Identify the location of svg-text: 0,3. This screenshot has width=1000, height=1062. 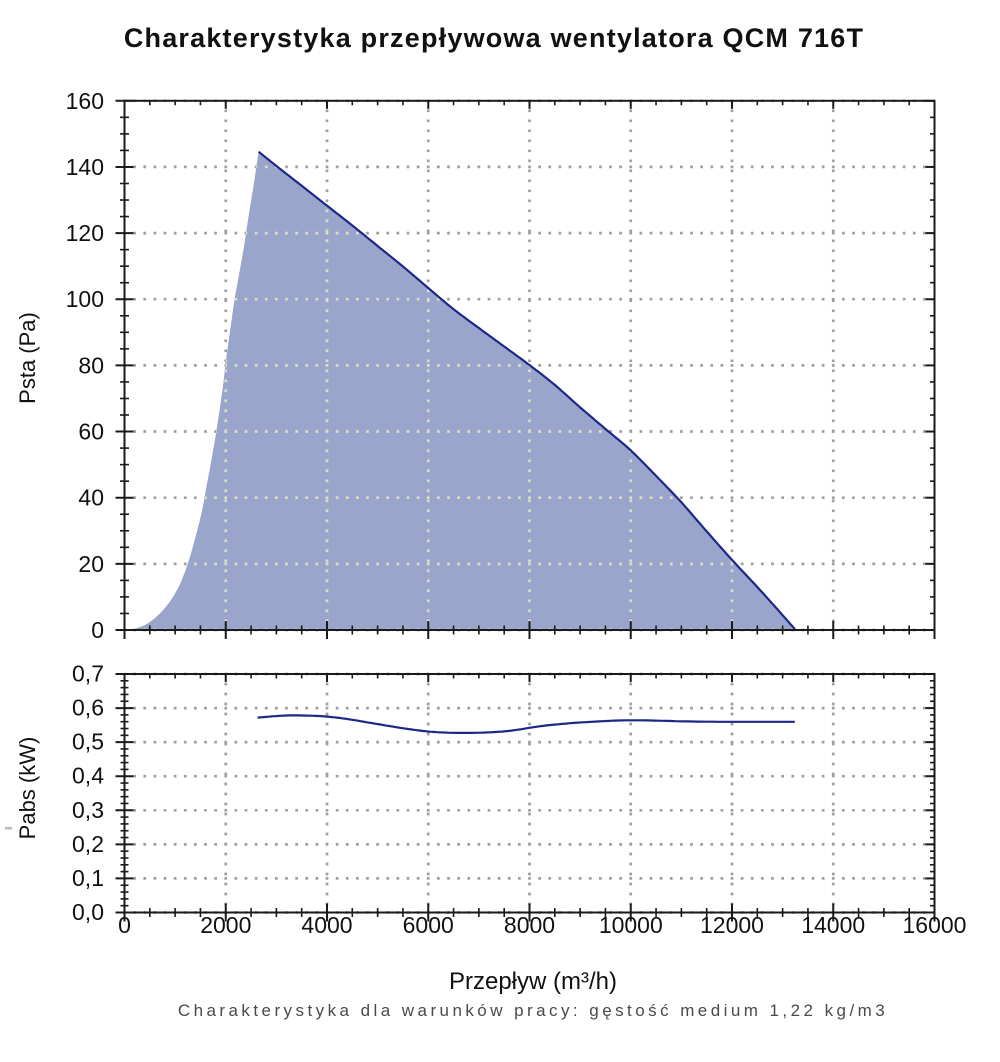
(88, 810).